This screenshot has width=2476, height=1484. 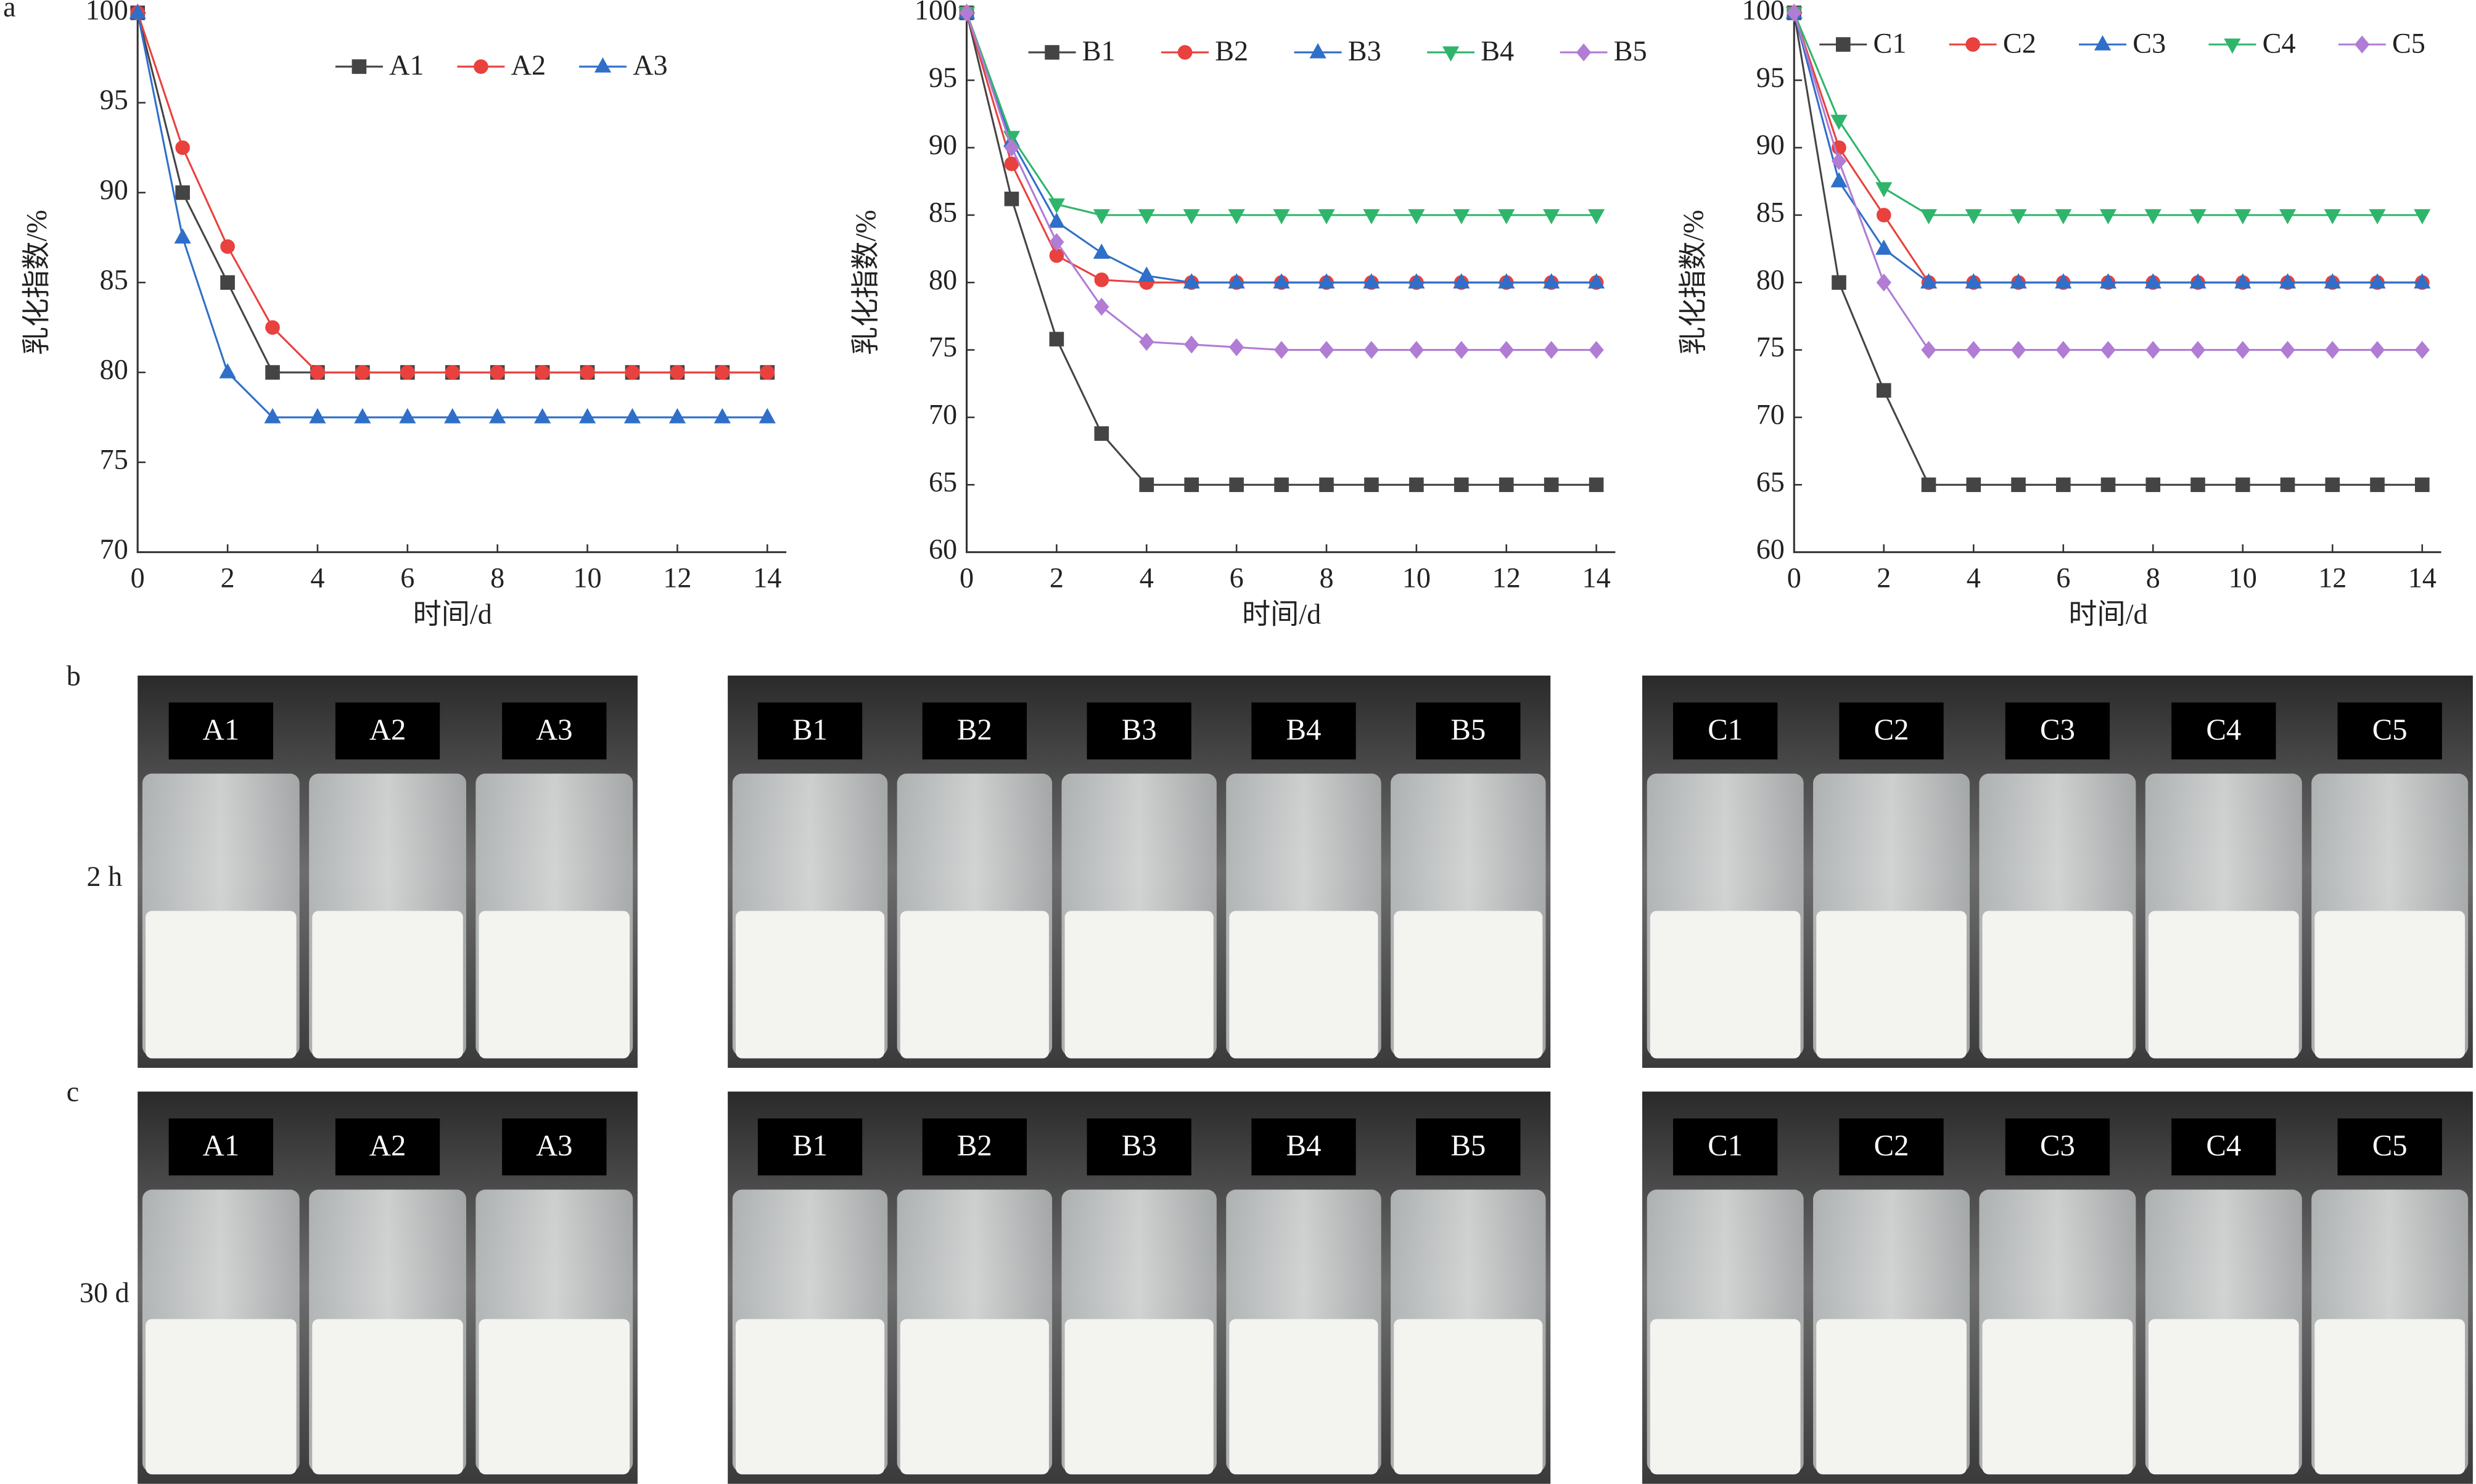 What do you see at coordinates (220, 1147) in the screenshot?
I see `vial-label-box: A1` at bounding box center [220, 1147].